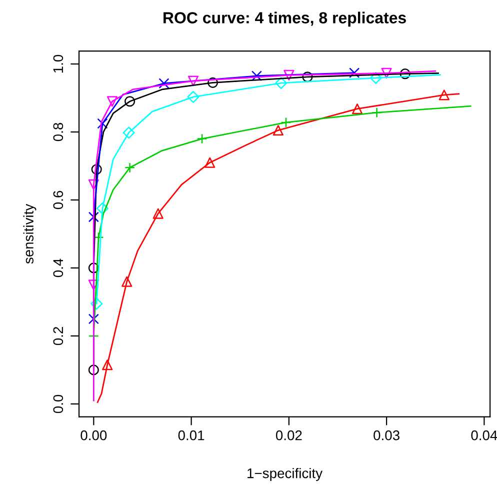 The image size is (497, 491). Describe the element at coordinates (289, 435) in the screenshot. I see `x-tick-label: 0.02` at that location.